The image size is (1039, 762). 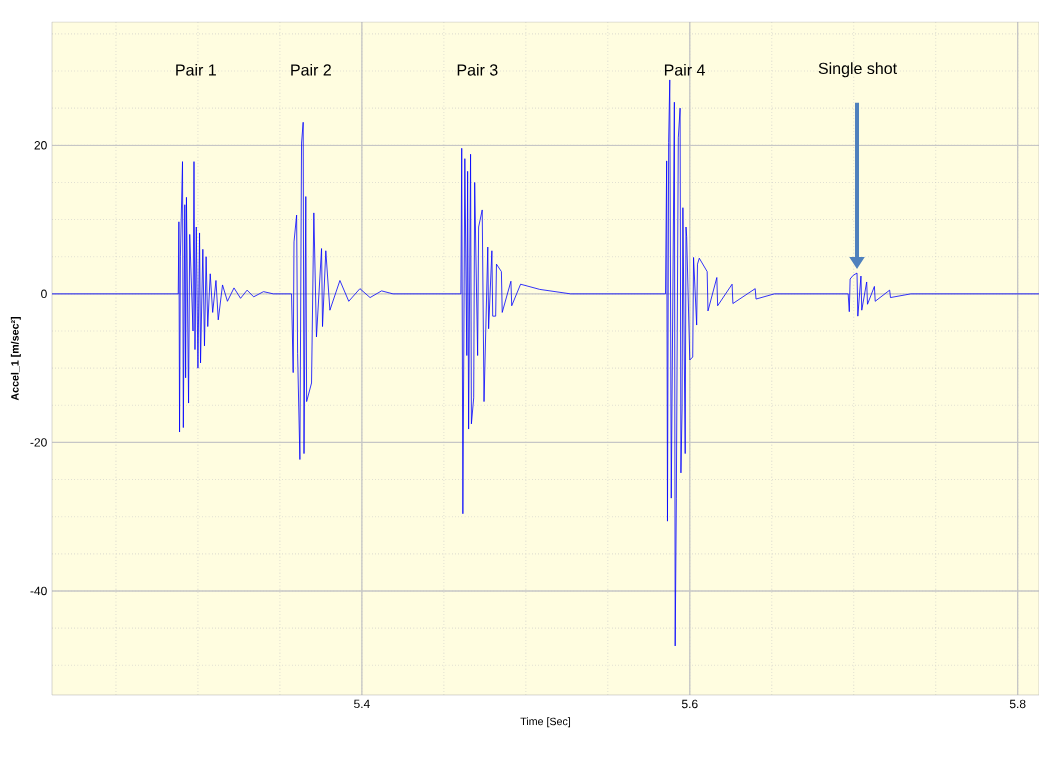 I want to click on annotation: Pair 3, so click(x=477, y=69).